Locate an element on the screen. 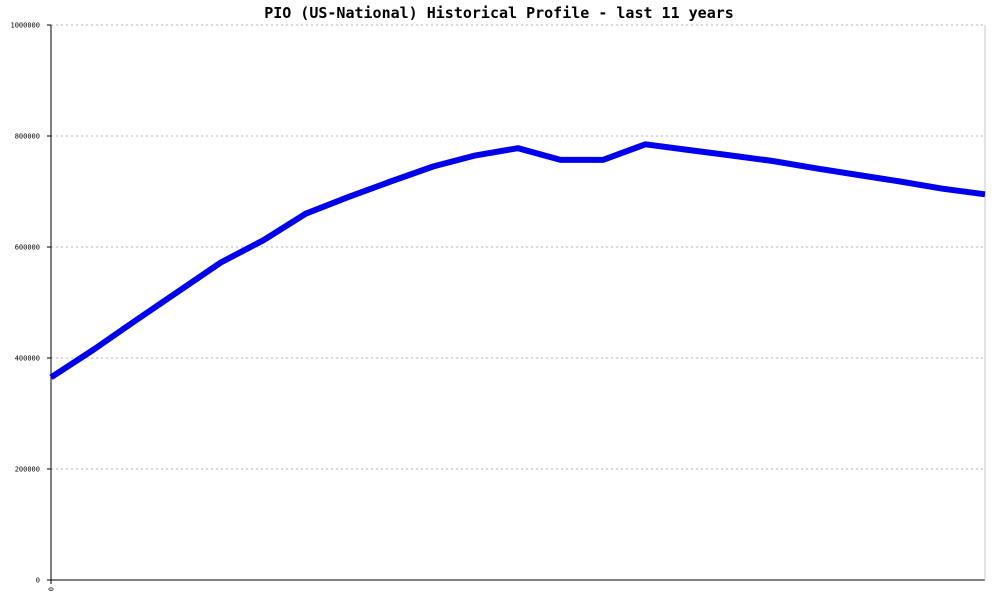 The width and height of the screenshot is (1000, 600). y-tick-label: 1000000 is located at coordinates (25, 26).